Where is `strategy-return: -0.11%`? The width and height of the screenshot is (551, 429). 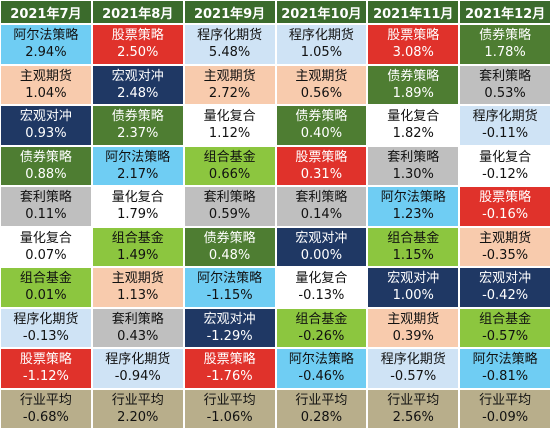
strategy-return: -0.11% is located at coordinates (505, 134).